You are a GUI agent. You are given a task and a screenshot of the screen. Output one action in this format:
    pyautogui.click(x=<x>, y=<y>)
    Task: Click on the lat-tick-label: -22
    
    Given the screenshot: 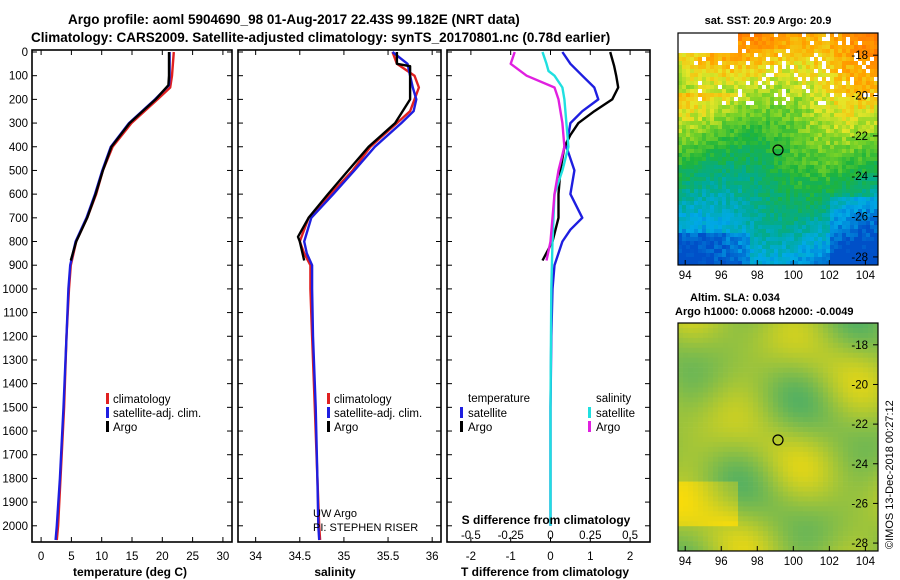 What is the action you would take?
    pyautogui.click(x=859, y=137)
    